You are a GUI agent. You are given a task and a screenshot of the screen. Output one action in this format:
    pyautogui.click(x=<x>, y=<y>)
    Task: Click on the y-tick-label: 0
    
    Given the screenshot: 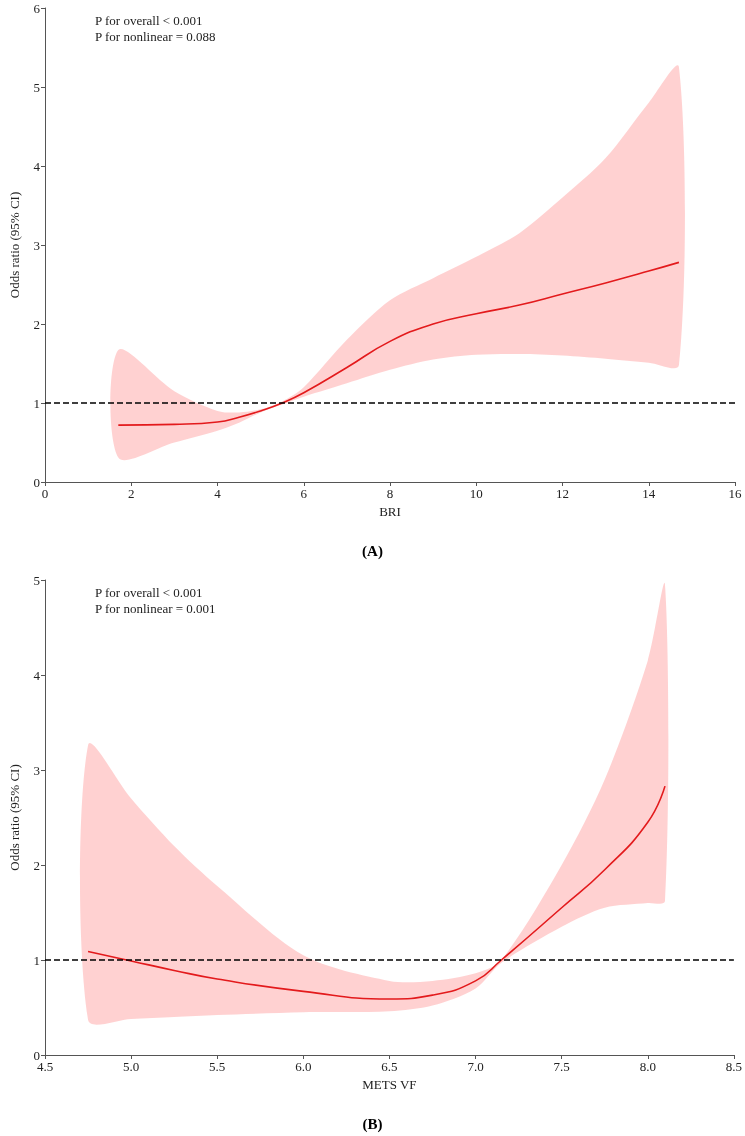 What is the action you would take?
    pyautogui.click(x=36, y=482)
    